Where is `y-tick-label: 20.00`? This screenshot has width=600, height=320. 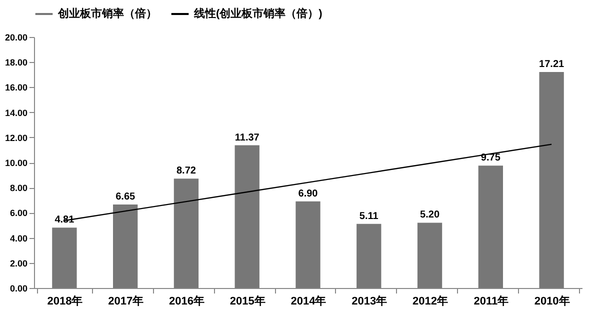 y-tick-label: 20.00 is located at coordinates (16, 37).